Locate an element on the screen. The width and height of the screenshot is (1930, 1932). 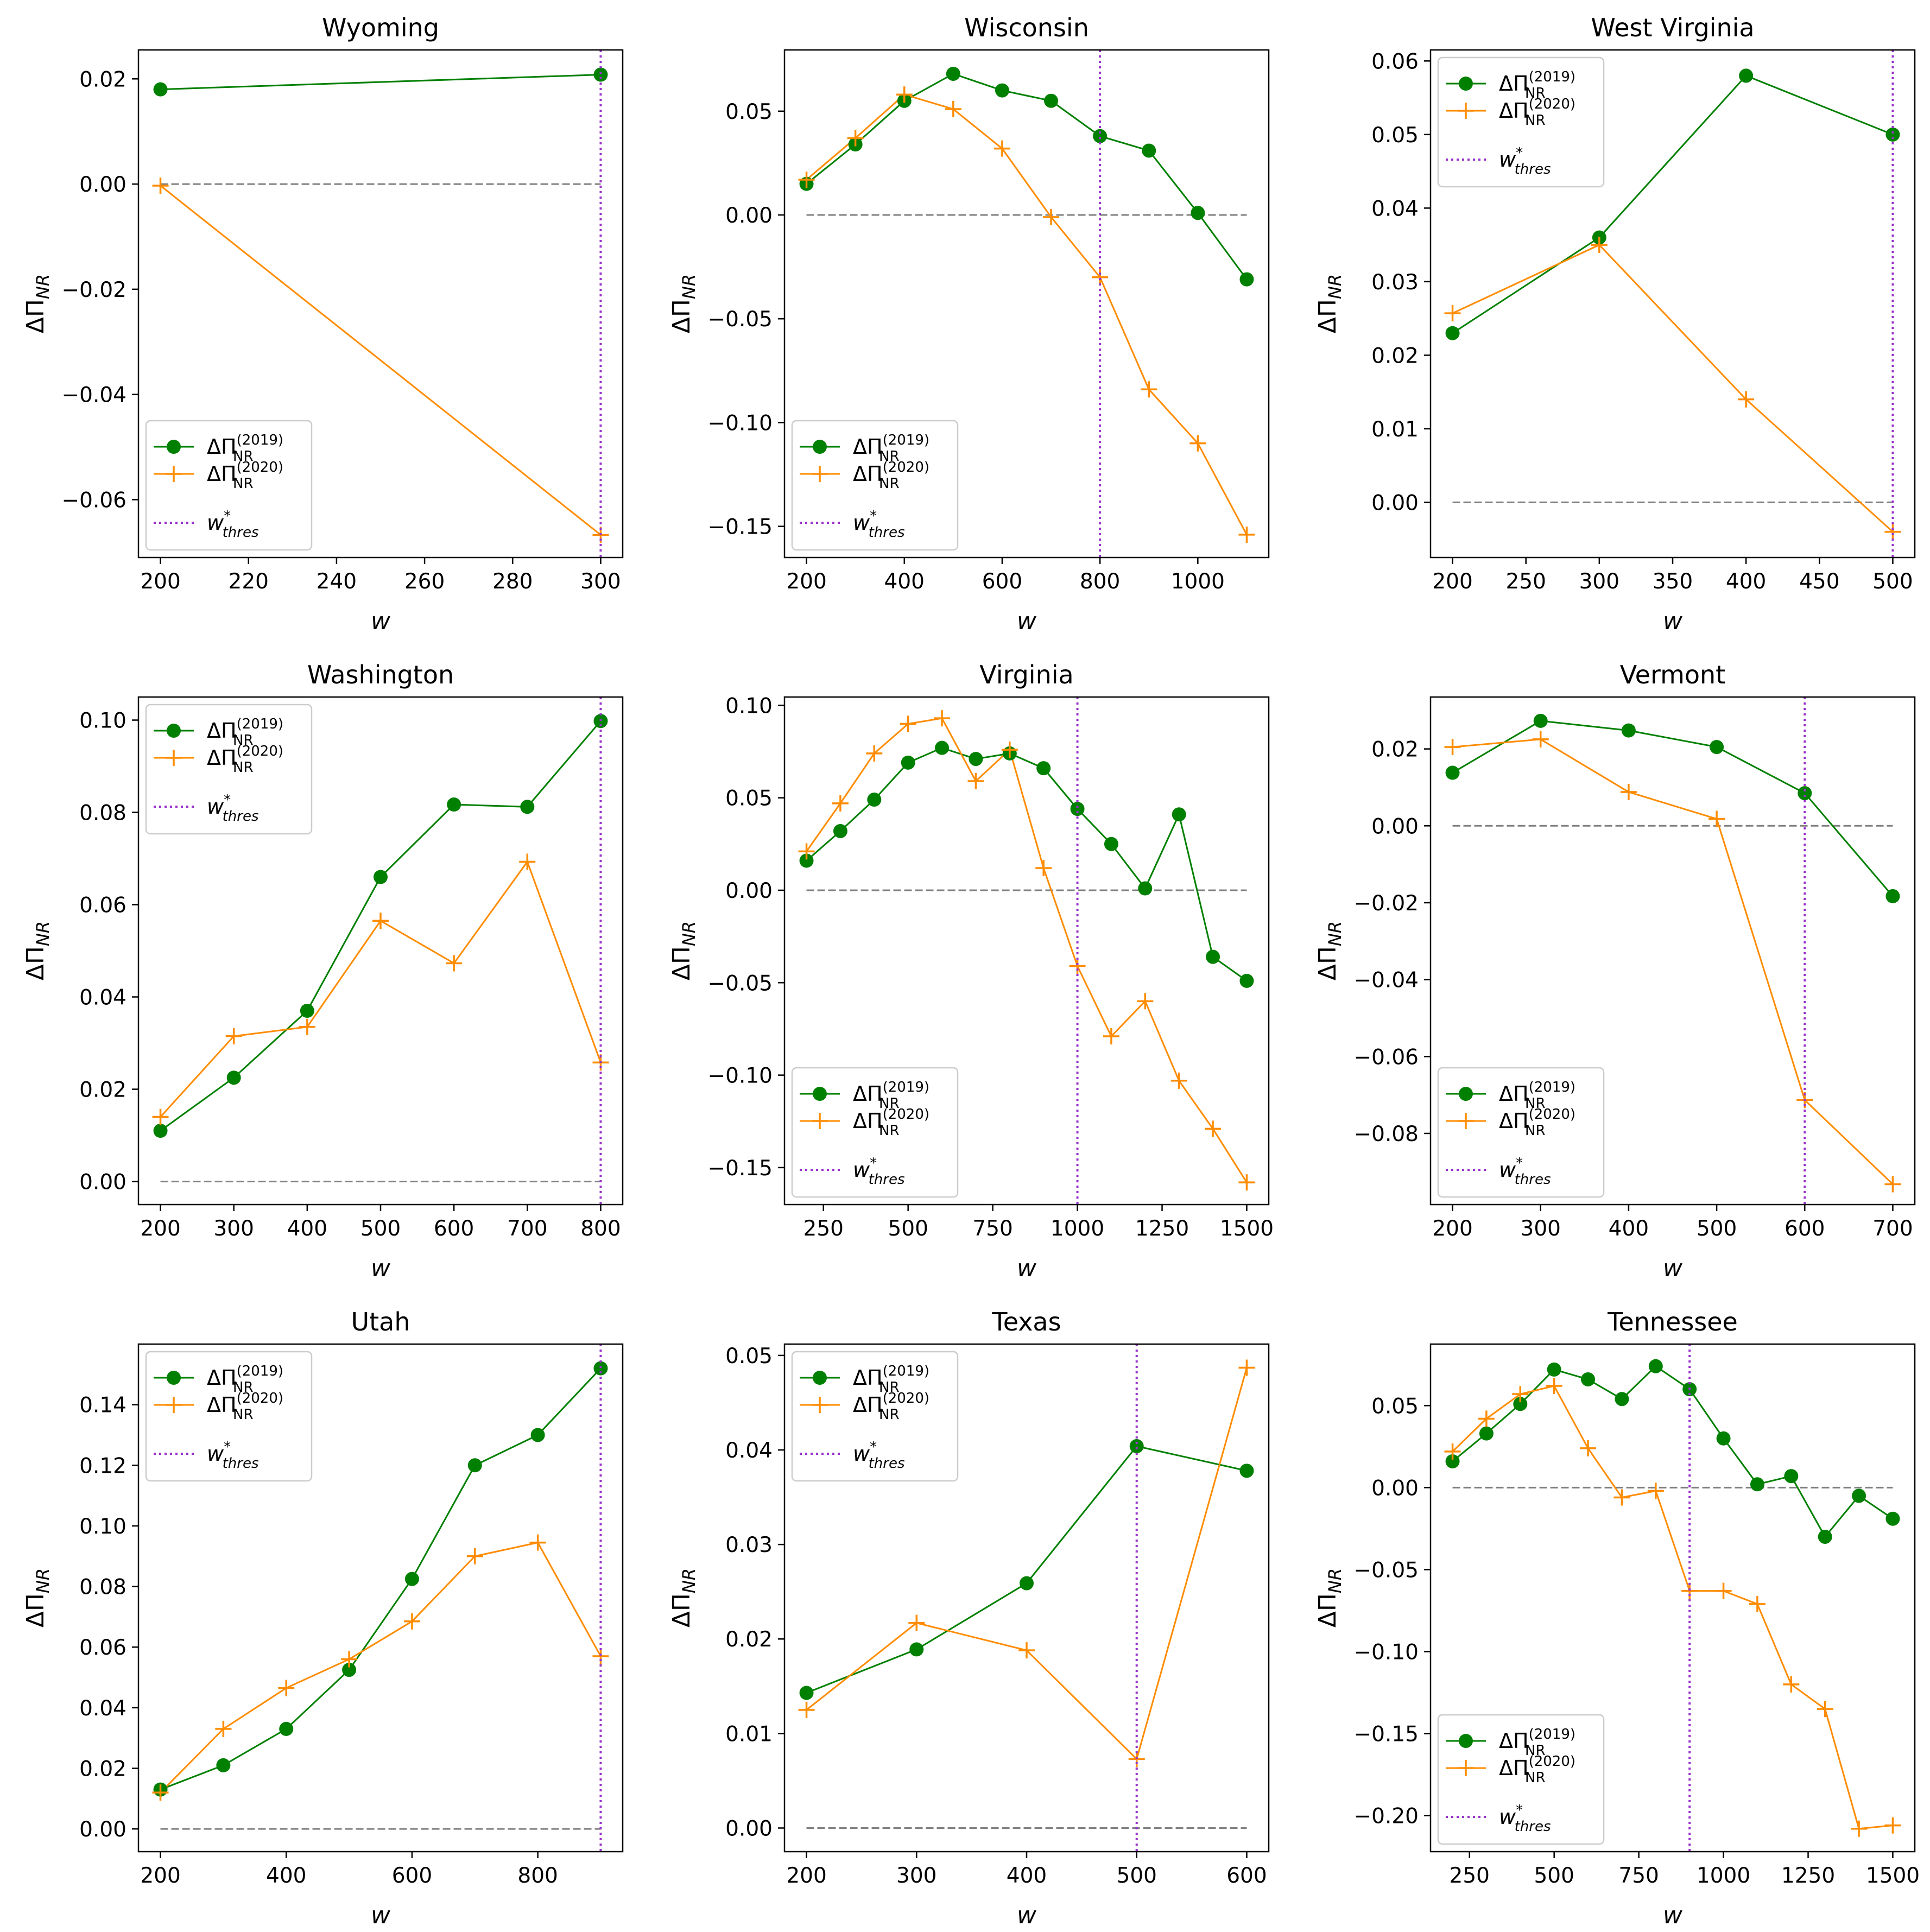
x-tick-label: 260 is located at coordinates (424, 581).